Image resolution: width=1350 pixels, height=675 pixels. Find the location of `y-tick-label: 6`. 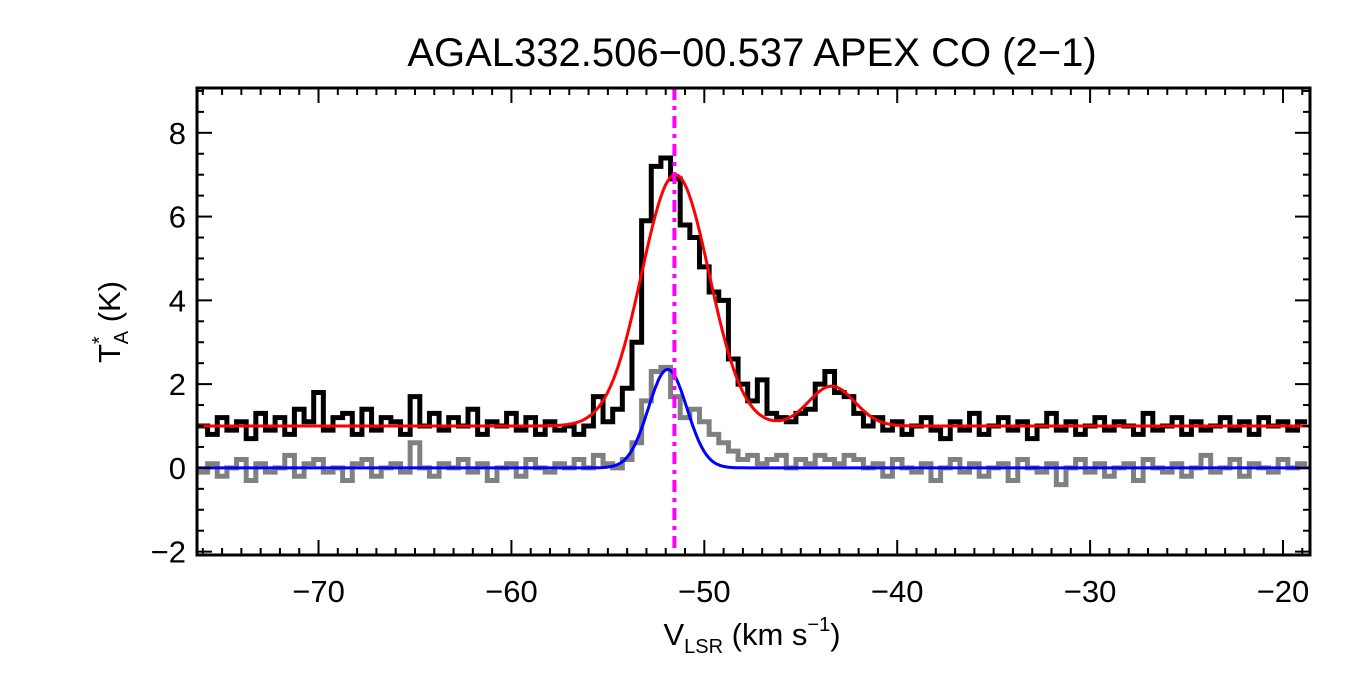

y-tick-label: 6 is located at coordinates (177, 217).